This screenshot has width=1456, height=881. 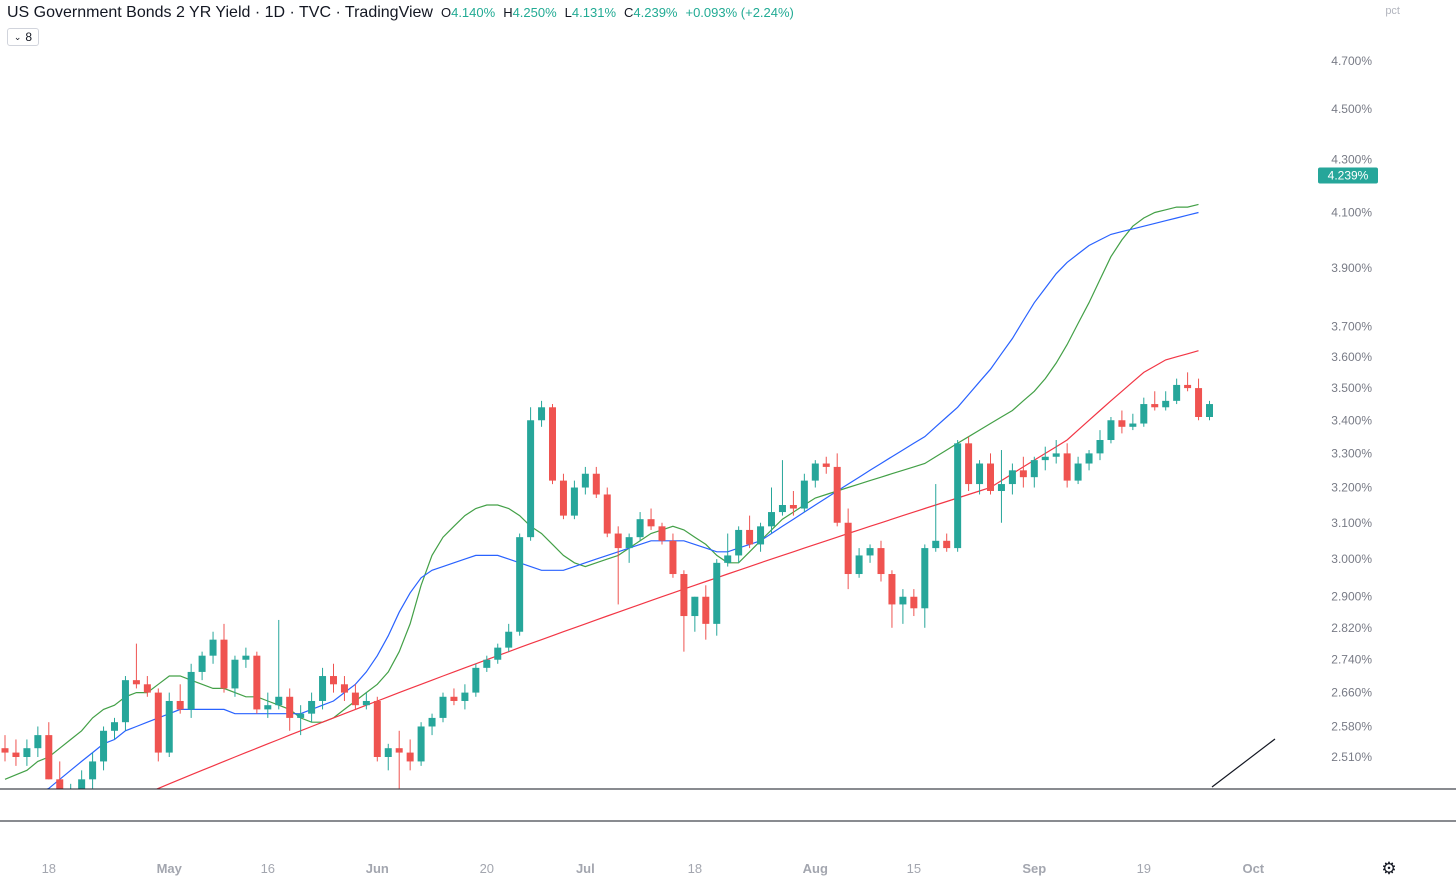 I want to click on price-tick-label: 3.900%, so click(x=1351, y=268).